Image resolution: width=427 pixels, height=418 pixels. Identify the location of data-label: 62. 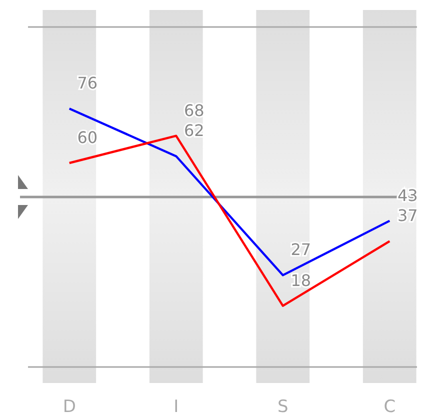
(194, 130).